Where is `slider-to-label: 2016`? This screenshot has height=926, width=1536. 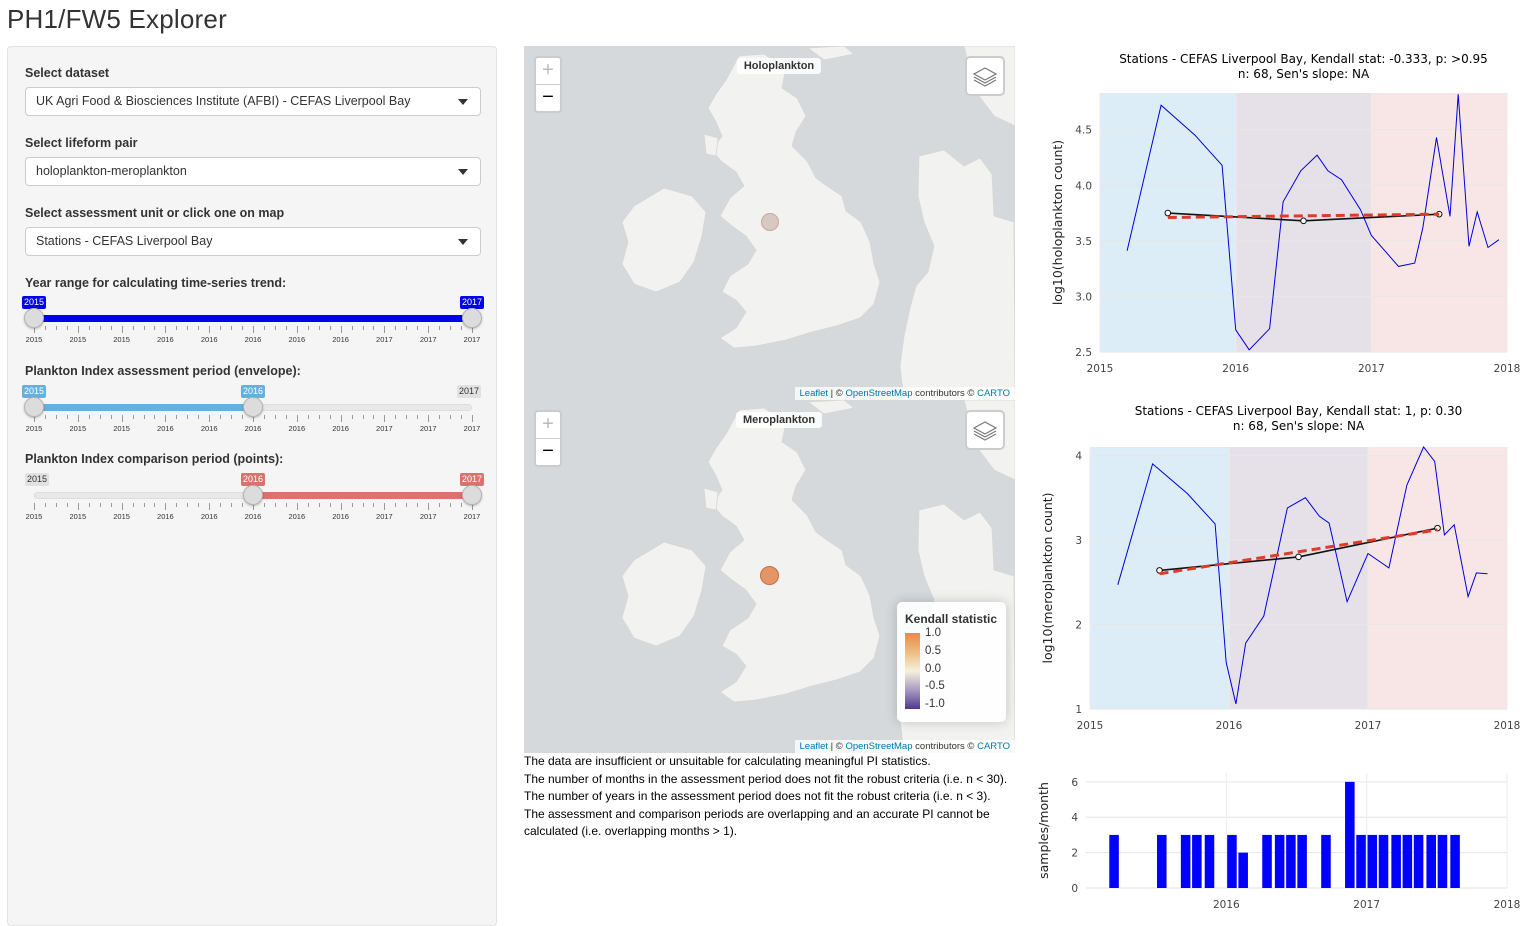 slider-to-label: 2016 is located at coordinates (253, 391).